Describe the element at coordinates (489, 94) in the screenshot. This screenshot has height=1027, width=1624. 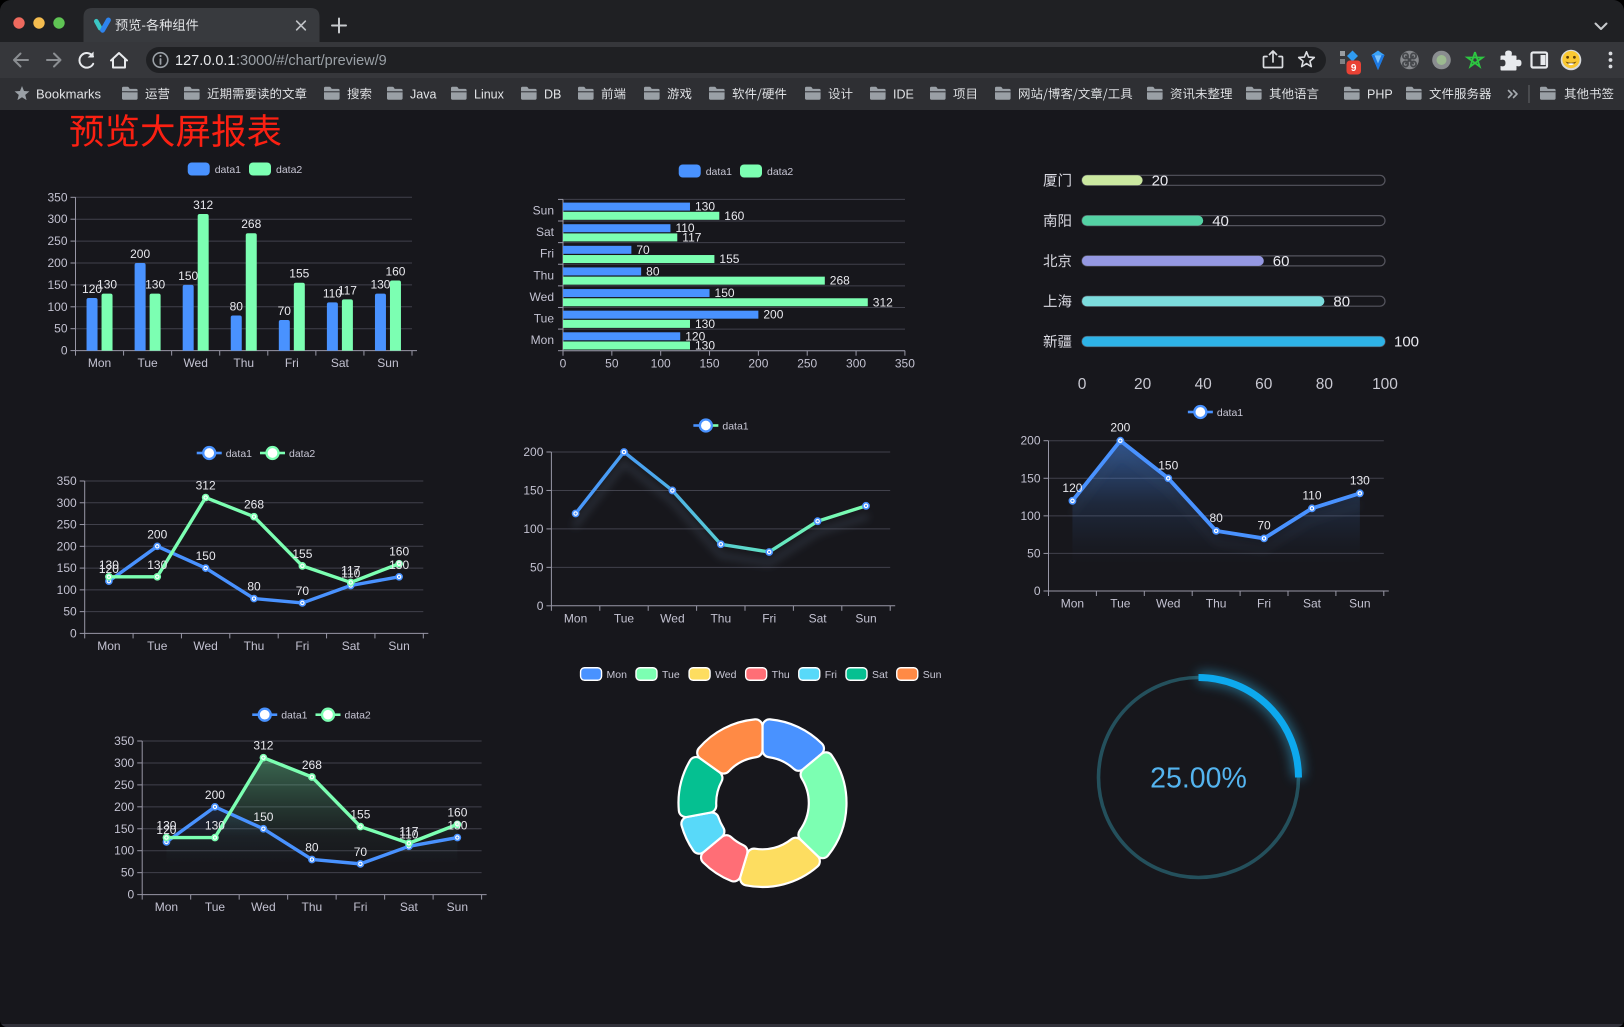
I see `svg-text: Linux` at that location.